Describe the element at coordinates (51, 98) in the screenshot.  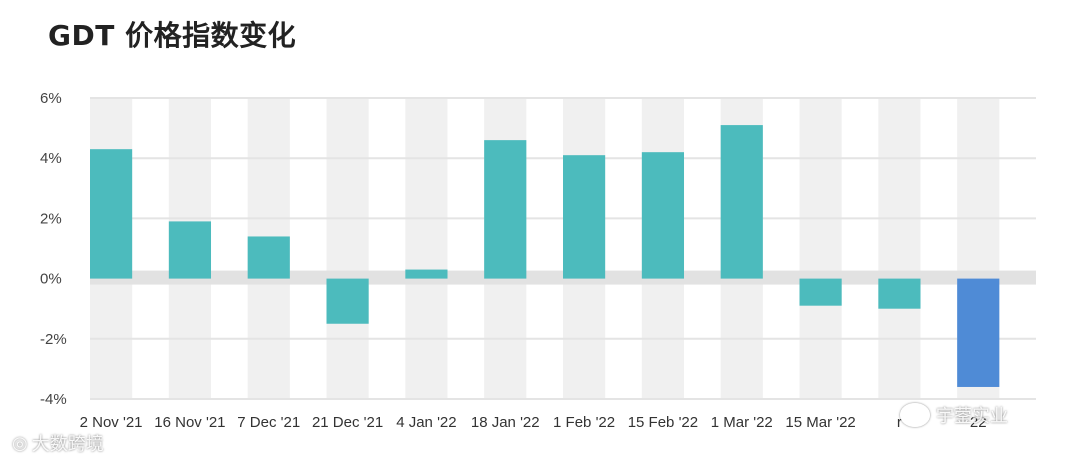
I see `y-tick-label: 6%` at that location.